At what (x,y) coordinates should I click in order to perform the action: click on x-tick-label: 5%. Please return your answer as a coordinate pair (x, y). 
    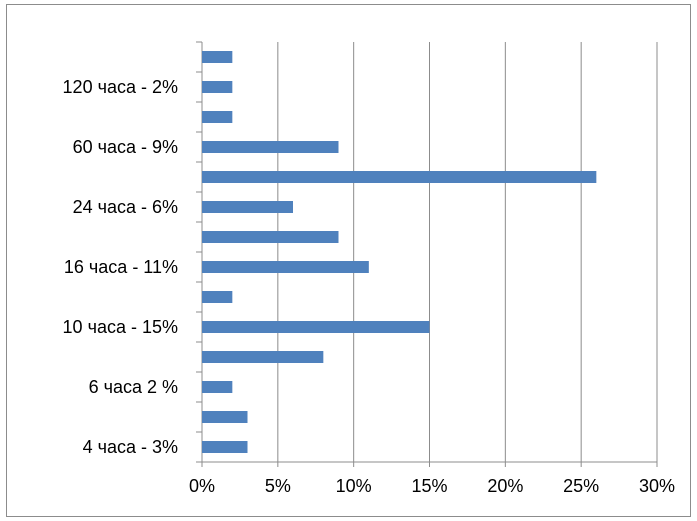
    Looking at the image, I should click on (278, 486).